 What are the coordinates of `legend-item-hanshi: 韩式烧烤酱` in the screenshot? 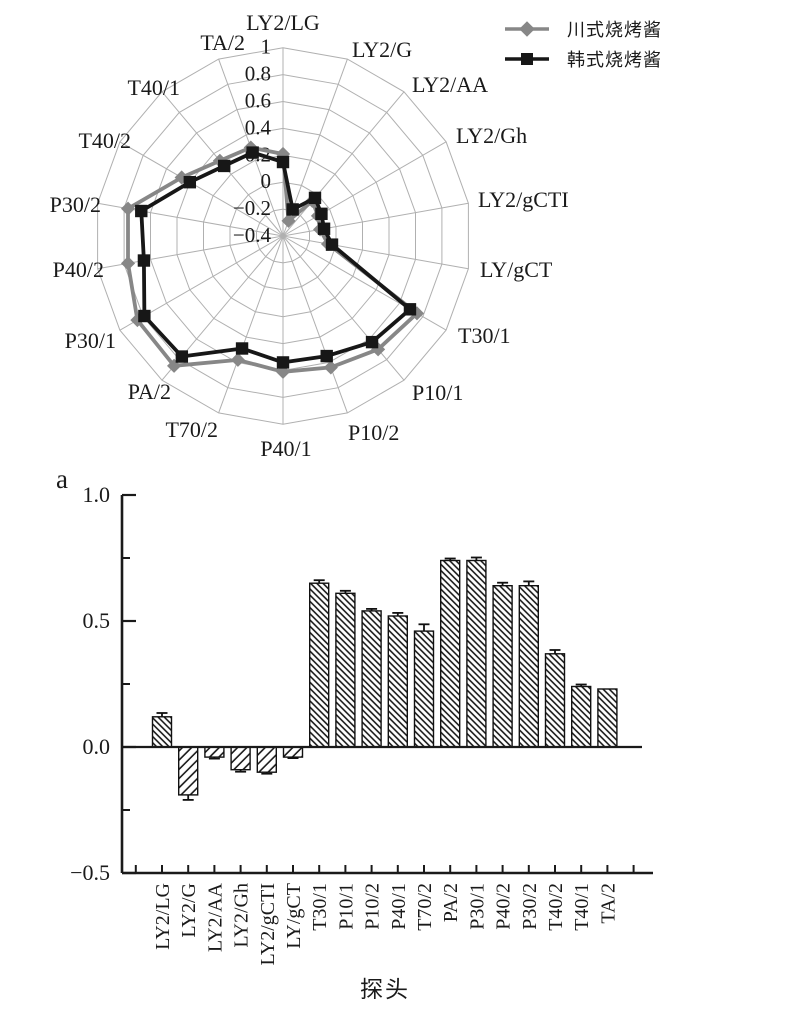 It's located at (582, 59).